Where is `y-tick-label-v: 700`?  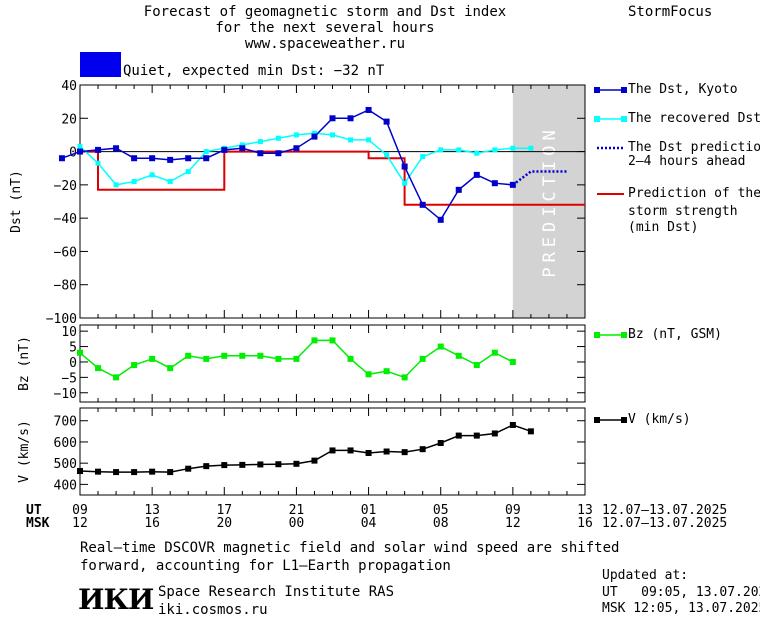
y-tick-label-v: 700 is located at coordinates (65, 422).